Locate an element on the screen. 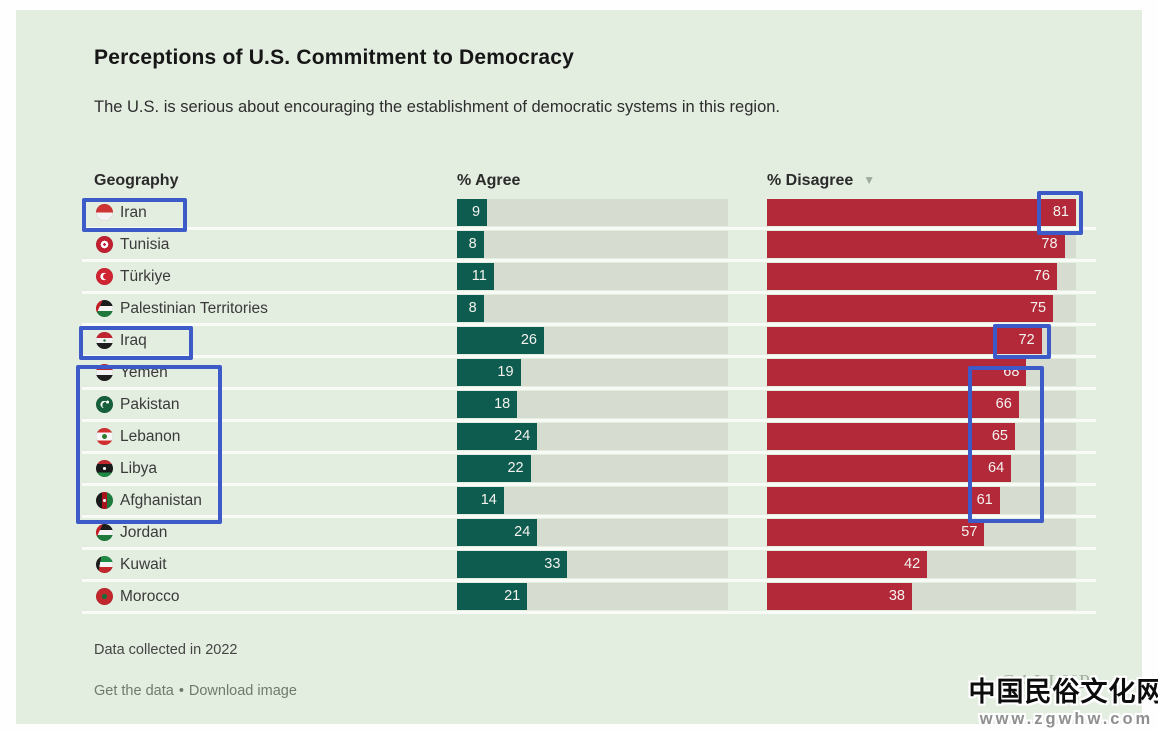 This screenshot has height=732, width=1158. table-row: Iran 9 81 is located at coordinates (589, 214).